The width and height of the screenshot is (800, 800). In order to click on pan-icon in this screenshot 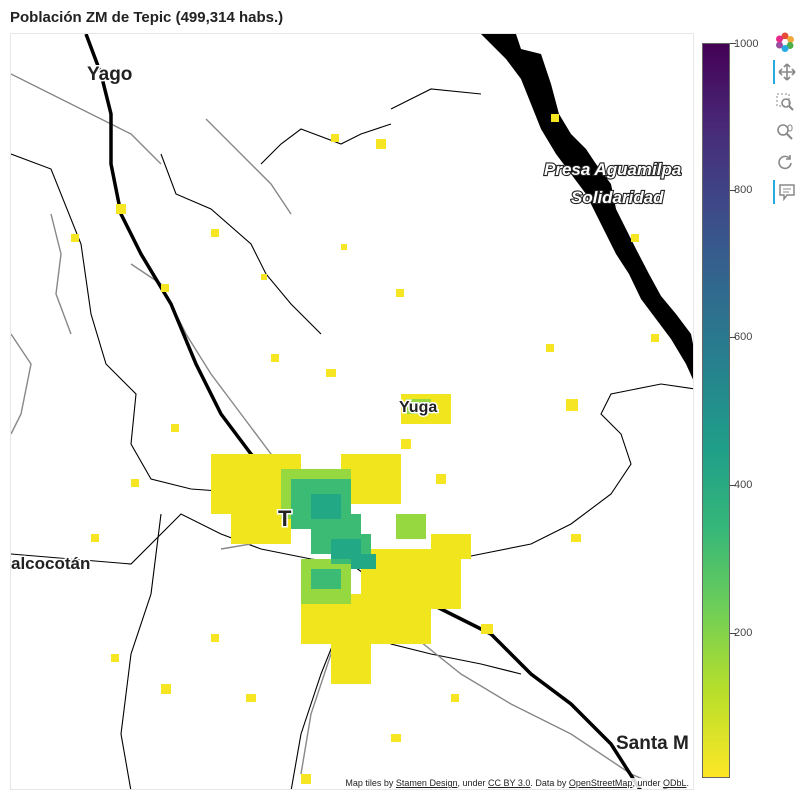, I will do `click(786, 72)`.